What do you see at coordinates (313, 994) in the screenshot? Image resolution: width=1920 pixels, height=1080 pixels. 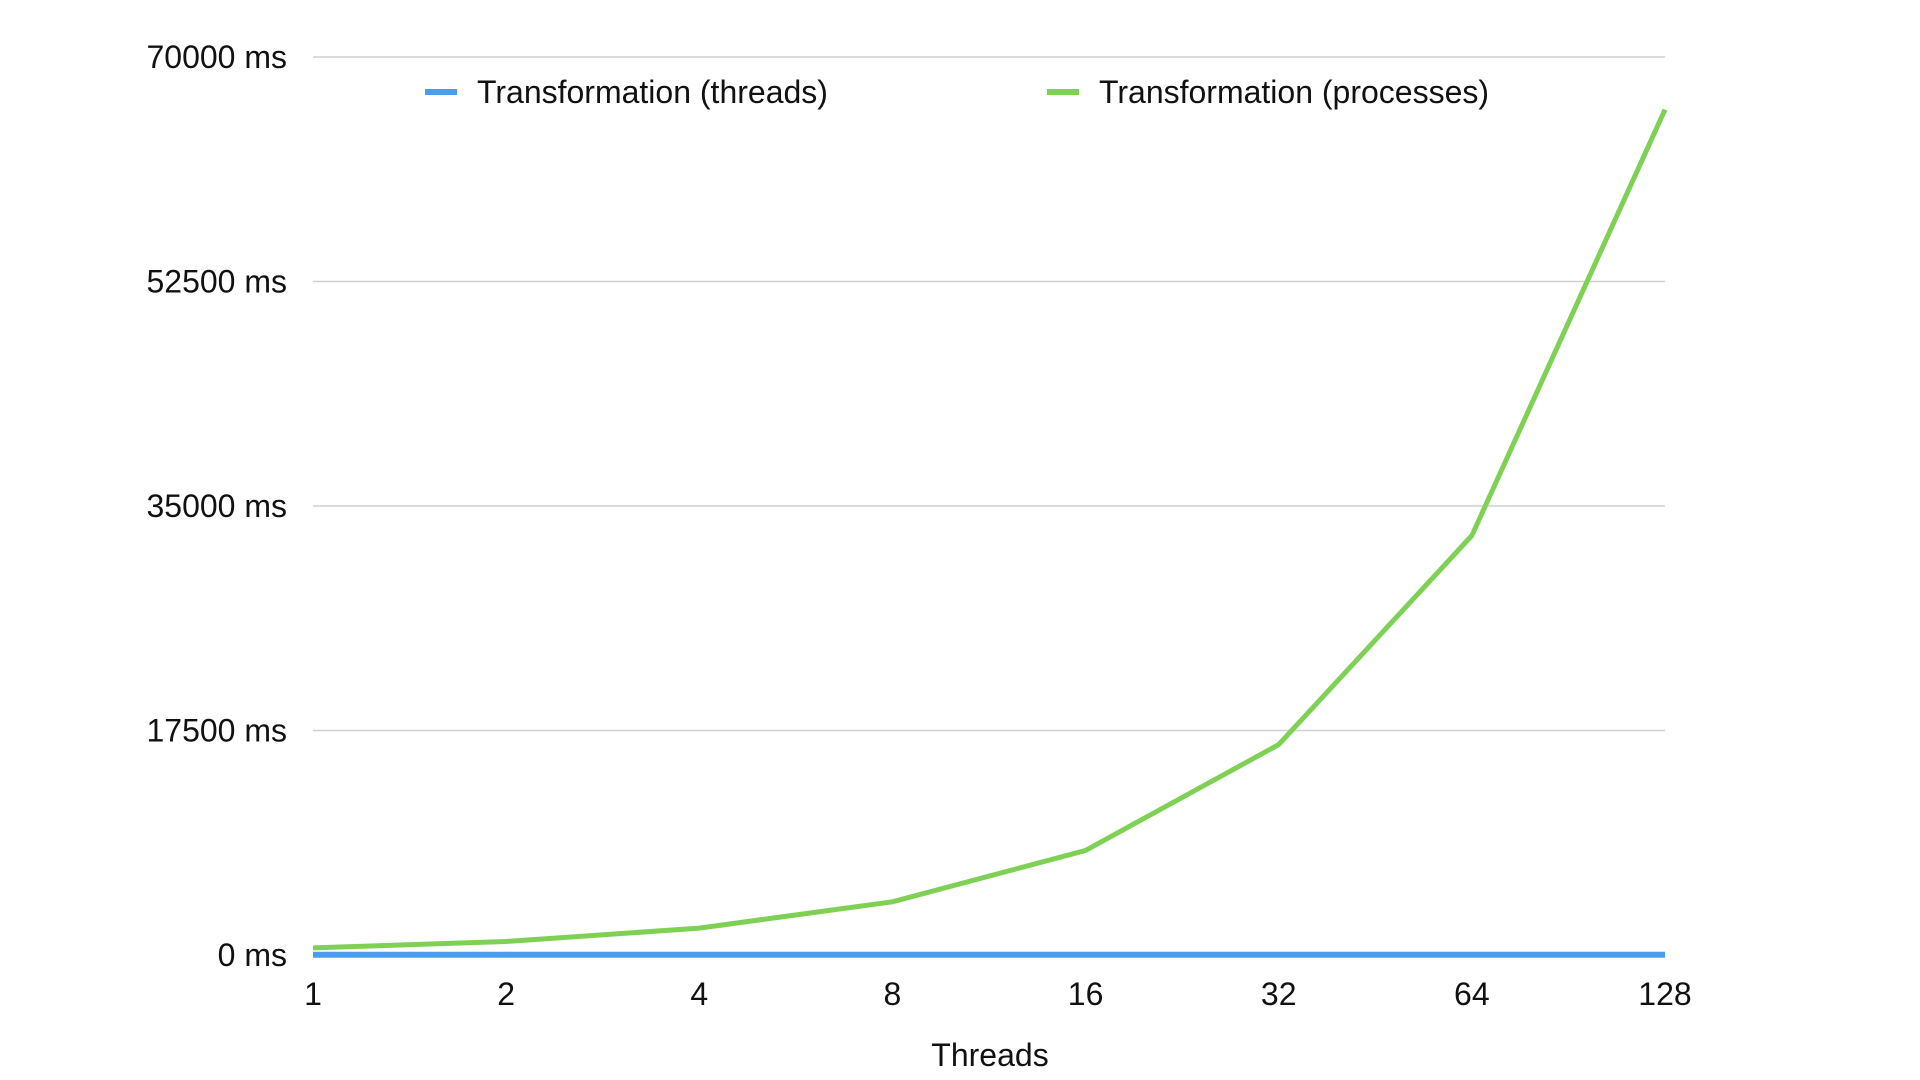 I see `x-tick-label: 1` at bounding box center [313, 994].